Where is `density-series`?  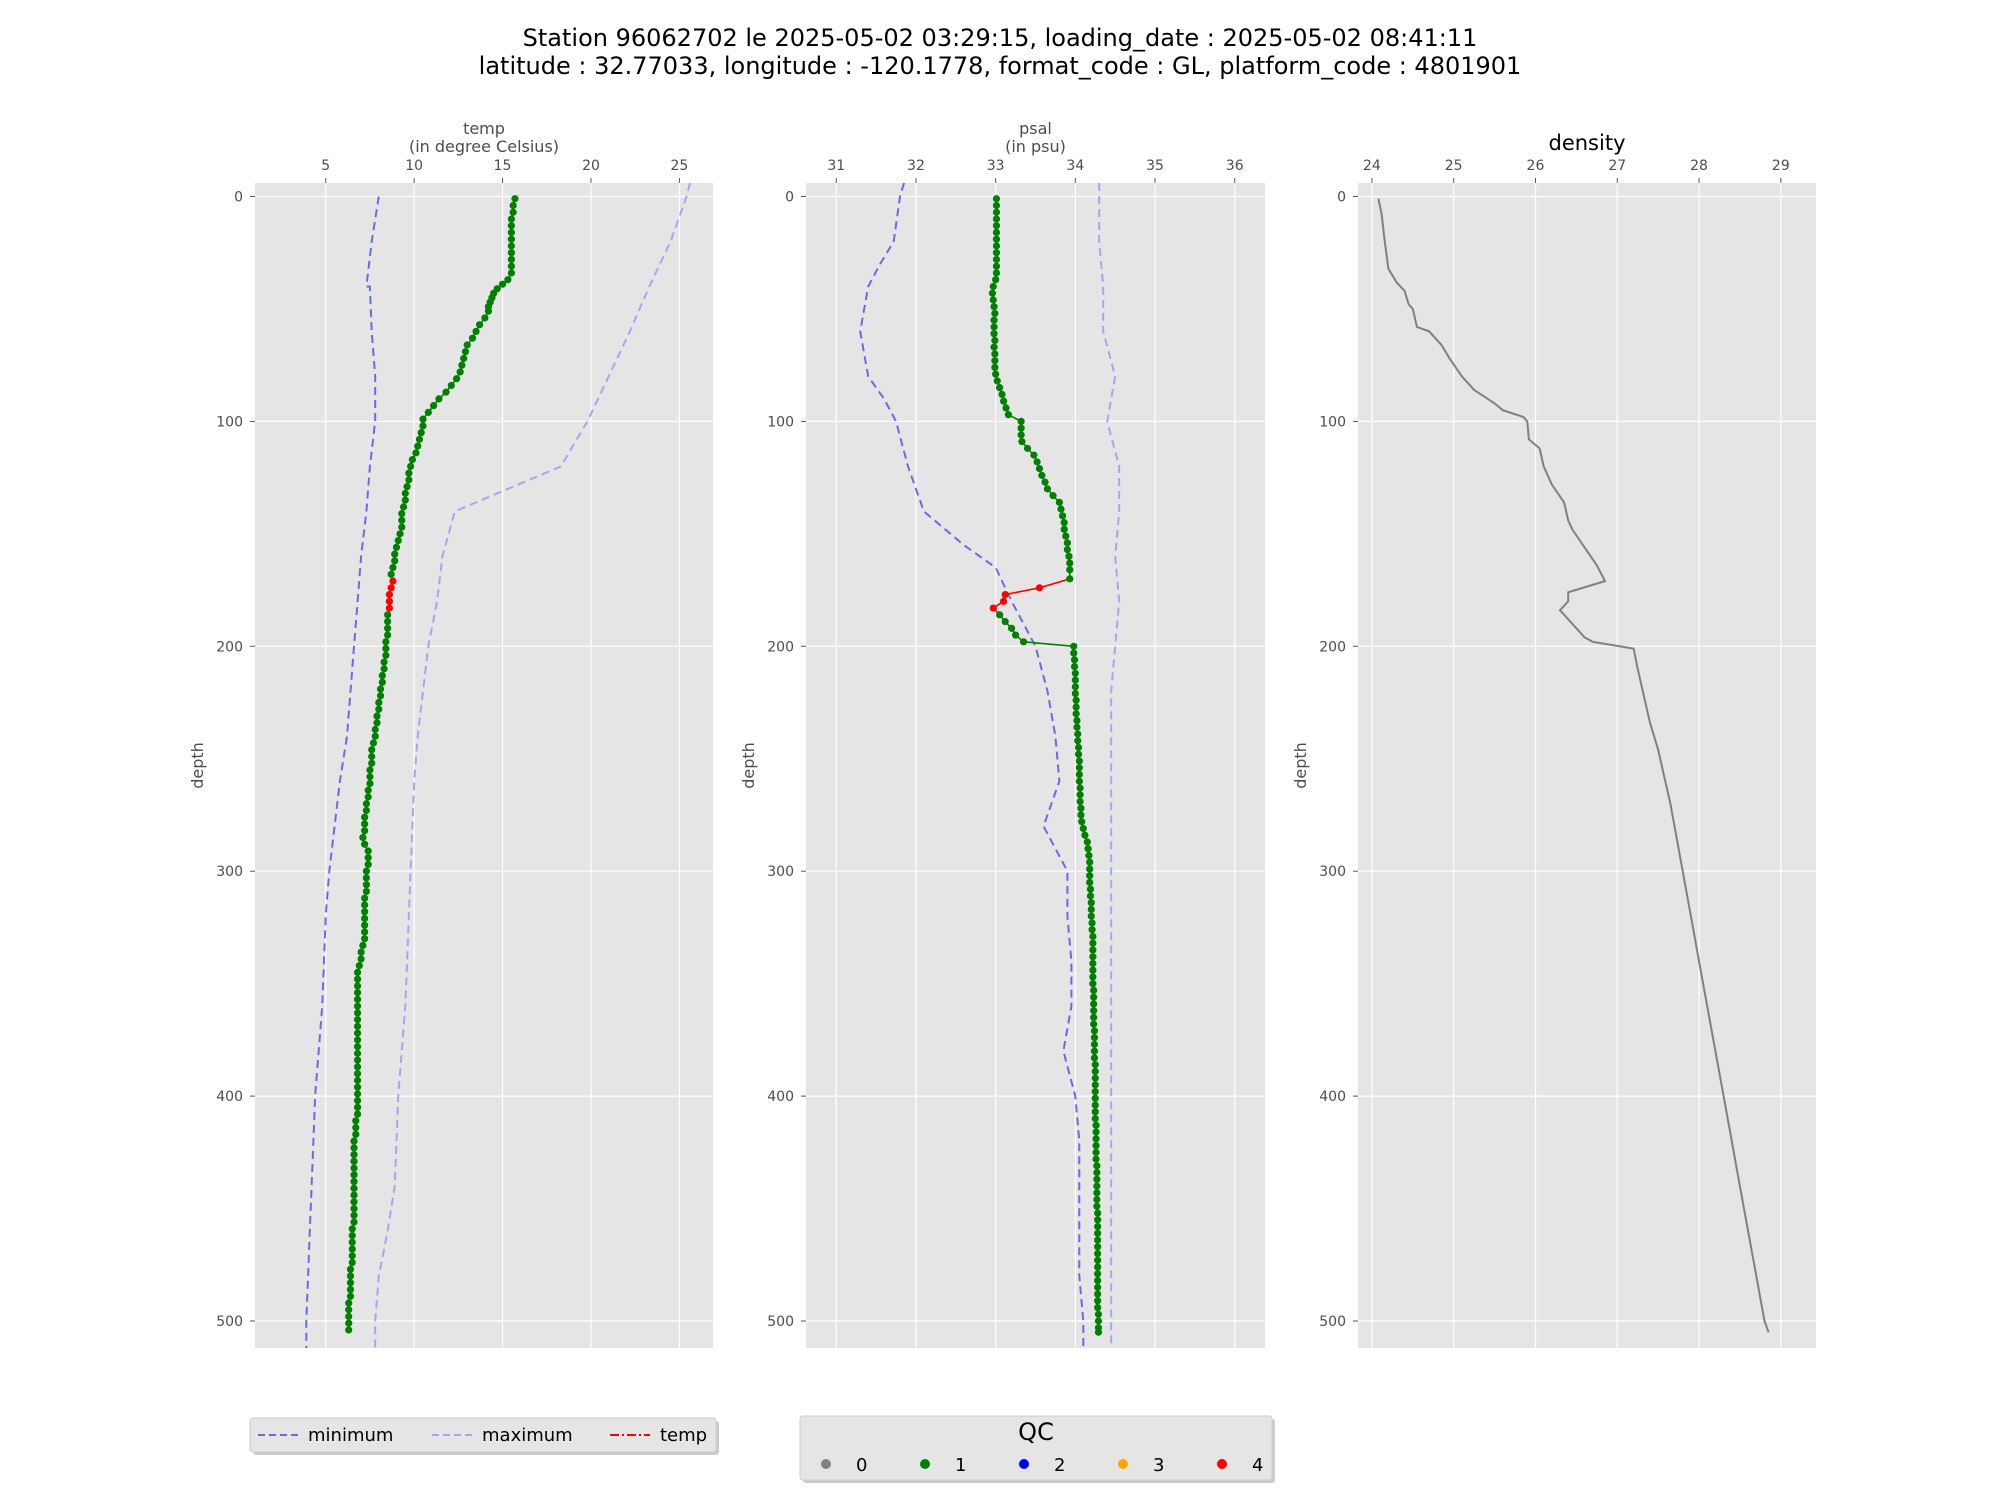
density-series is located at coordinates (1573, 765).